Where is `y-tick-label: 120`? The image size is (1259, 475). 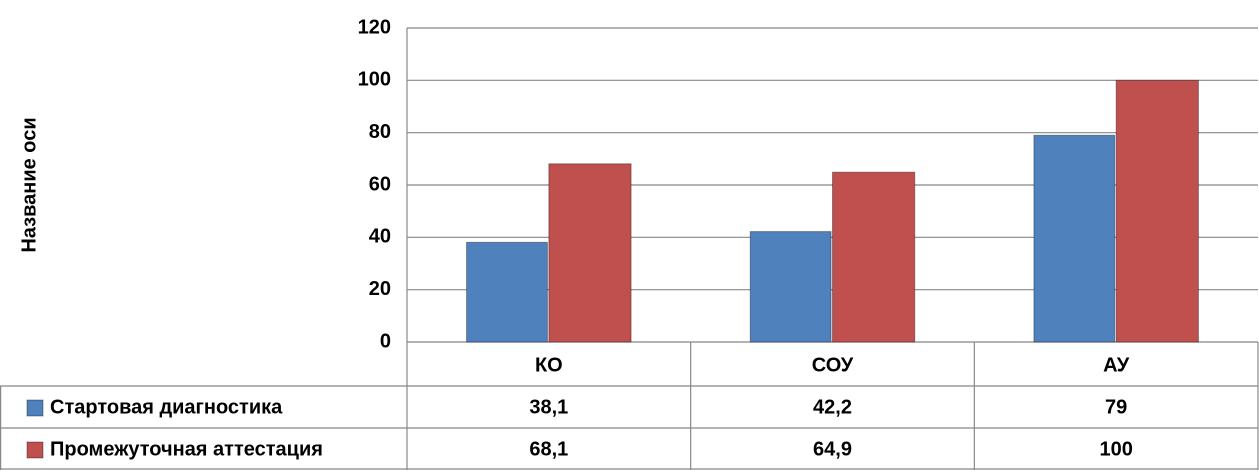
y-tick-label: 120 is located at coordinates (374, 27).